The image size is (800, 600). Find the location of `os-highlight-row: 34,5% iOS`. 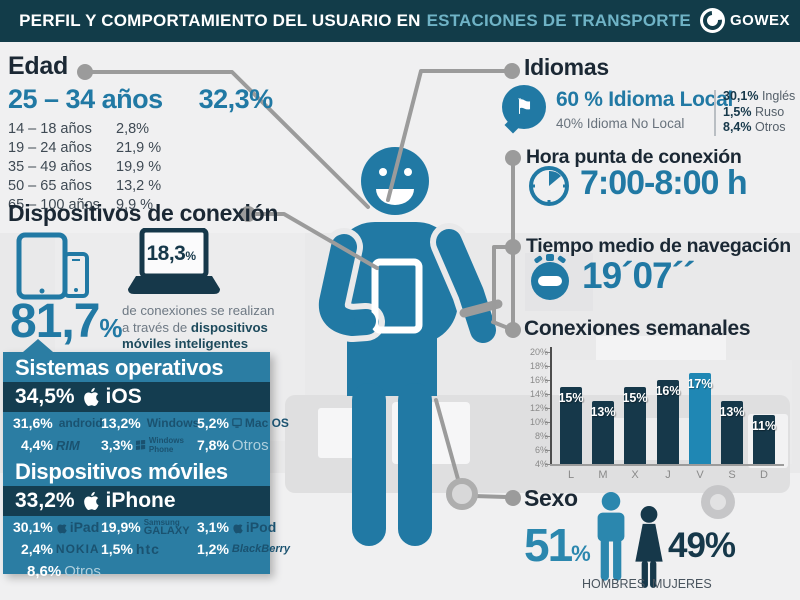

os-highlight-row: 34,5% iOS is located at coordinates (136, 397).